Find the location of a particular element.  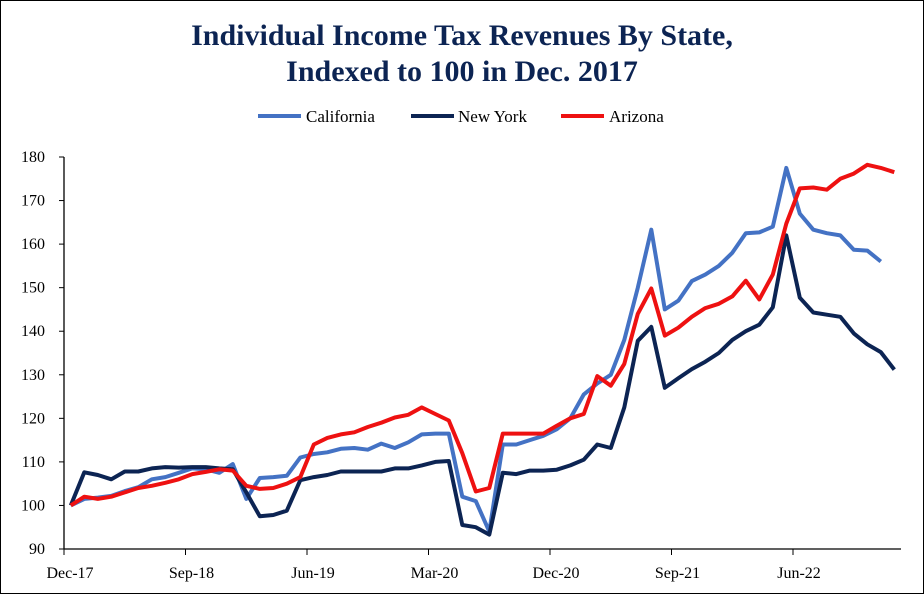

y-tick-label: 90 is located at coordinates (37, 549).